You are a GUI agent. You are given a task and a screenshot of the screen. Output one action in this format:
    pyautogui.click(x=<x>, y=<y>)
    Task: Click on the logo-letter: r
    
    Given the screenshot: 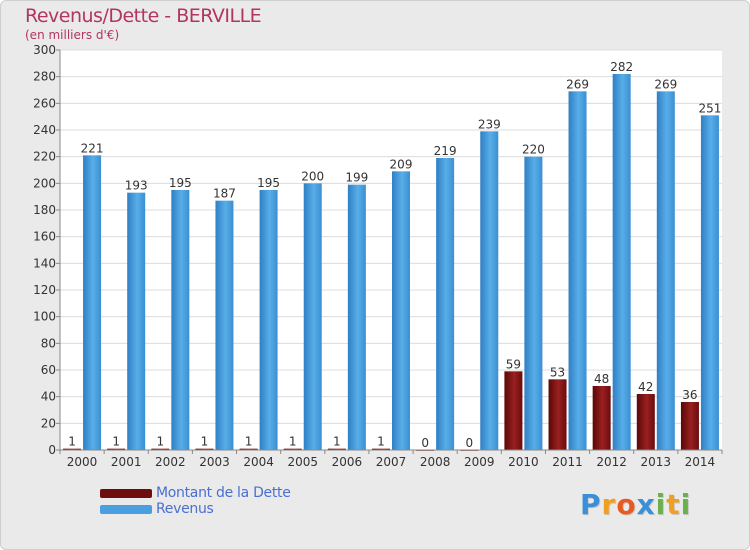 What is the action you would take?
    pyautogui.click(x=609, y=504)
    